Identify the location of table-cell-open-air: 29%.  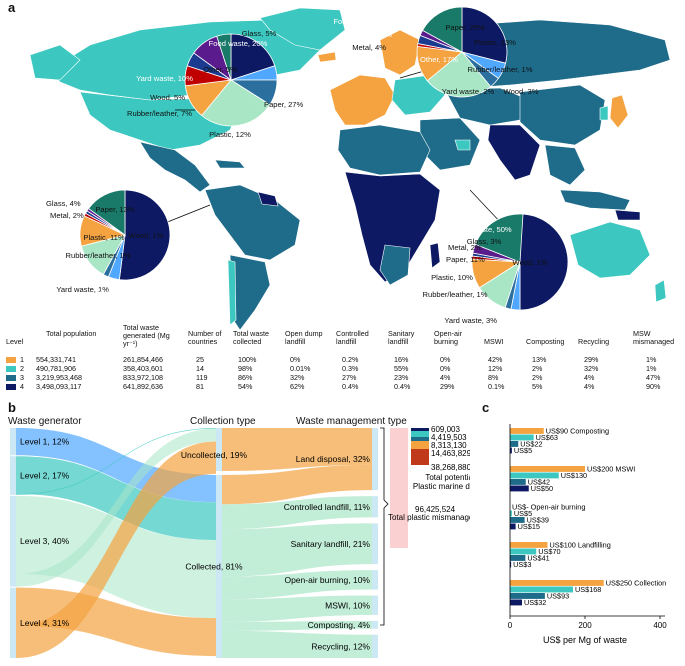
(447, 386).